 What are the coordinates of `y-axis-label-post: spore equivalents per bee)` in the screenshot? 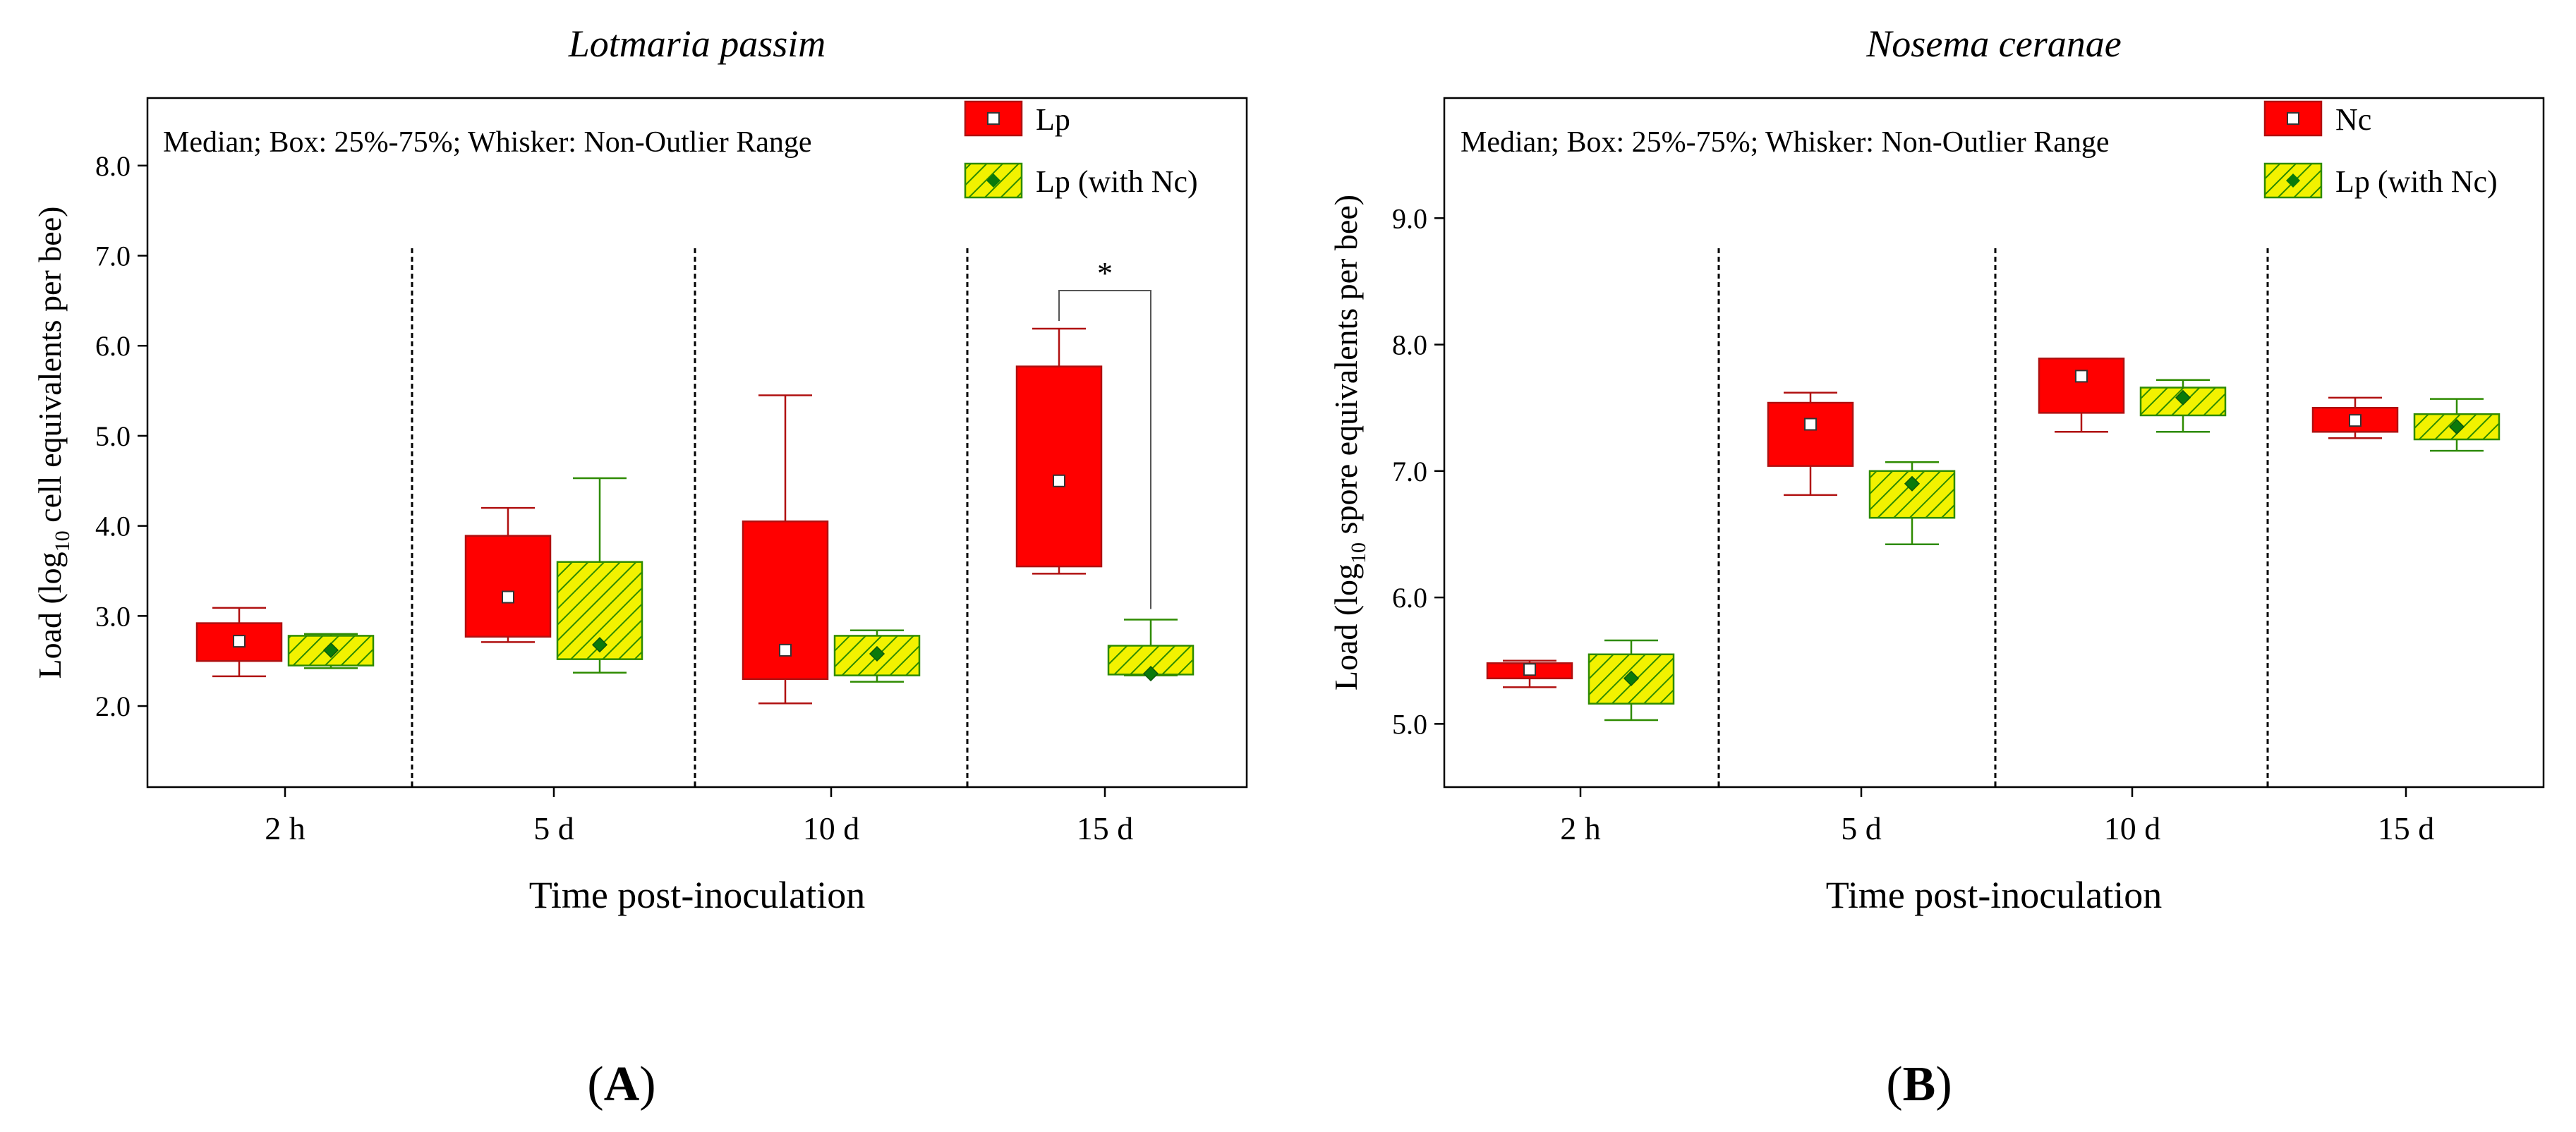 It's located at (1346, 368).